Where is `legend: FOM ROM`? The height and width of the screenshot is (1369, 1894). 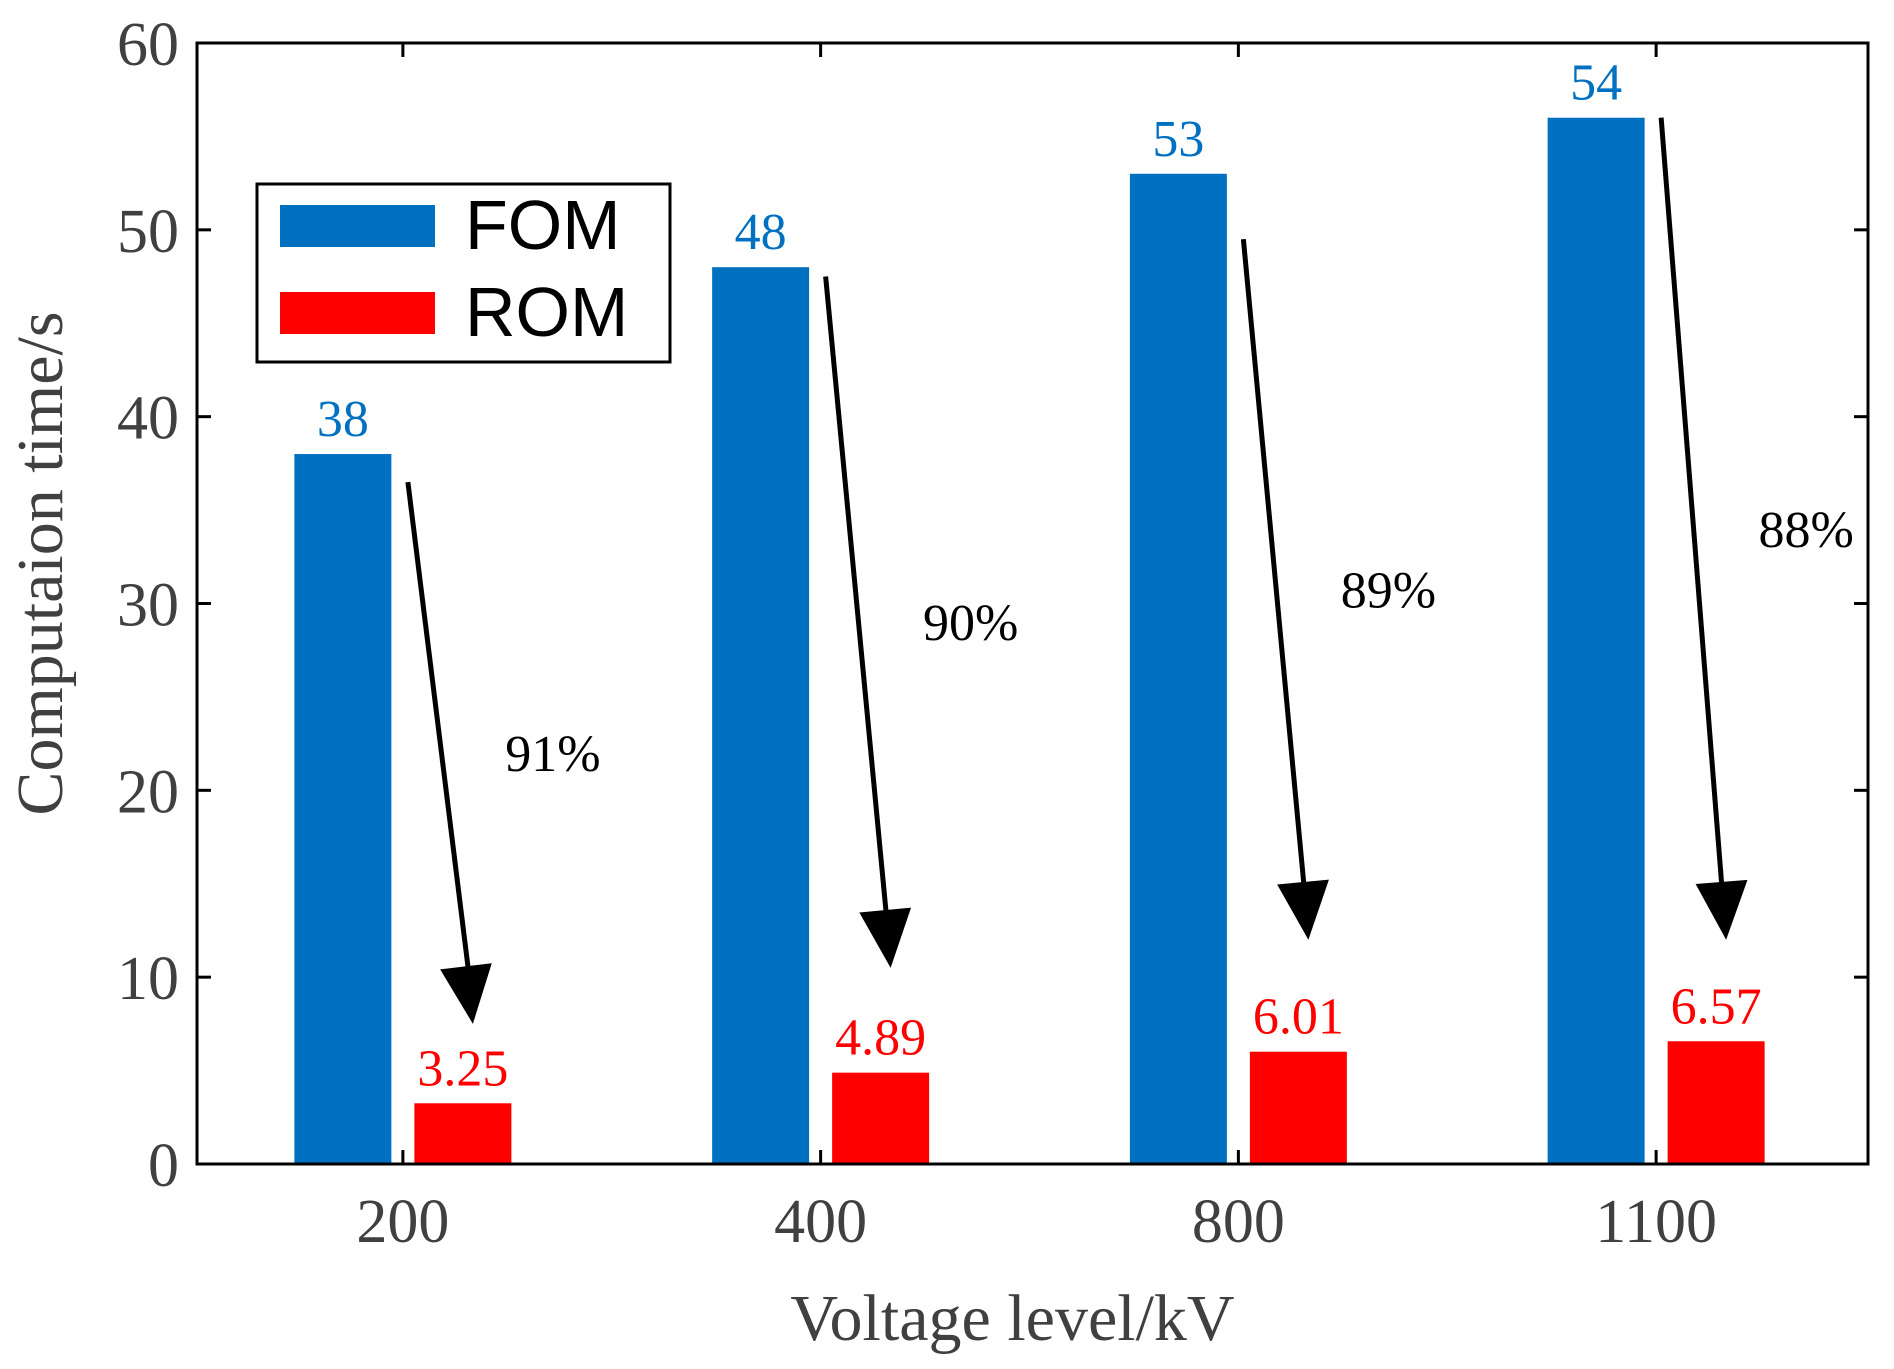
legend: FOM ROM is located at coordinates (463, 273).